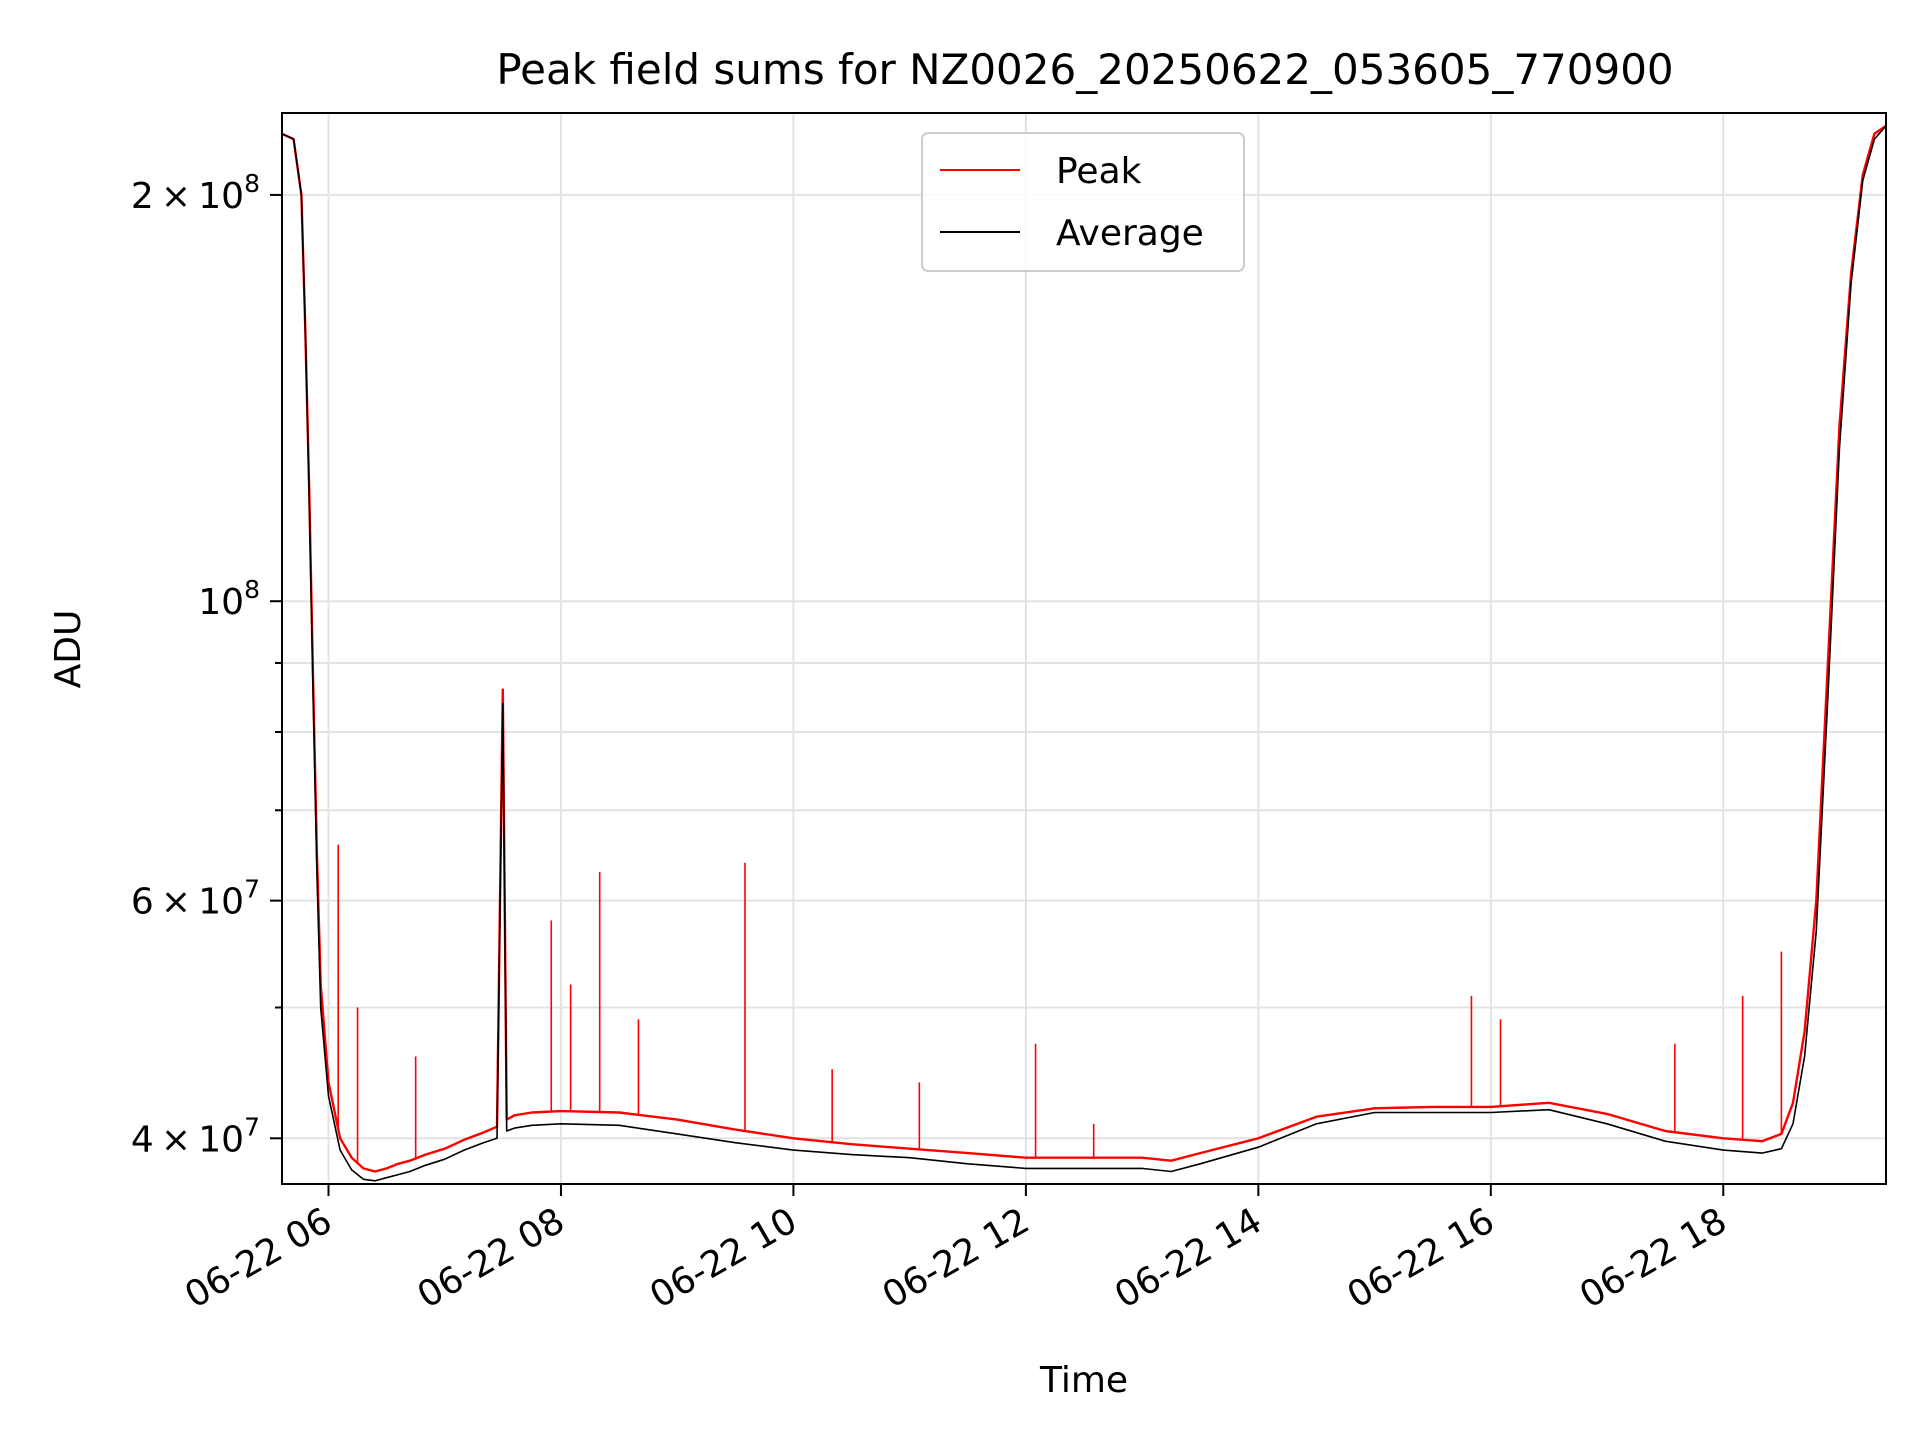 This screenshot has height=1440, width=1920. Describe the element at coordinates (1653, 1258) in the screenshot. I see `x-tick-label: 06-22 18` at that location.